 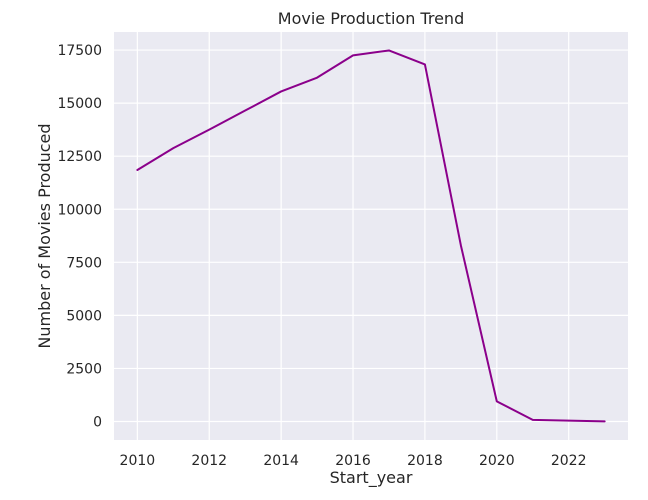 What do you see at coordinates (44, 235) in the screenshot?
I see `y-axis-label: Number of Movies Produced` at bounding box center [44, 235].